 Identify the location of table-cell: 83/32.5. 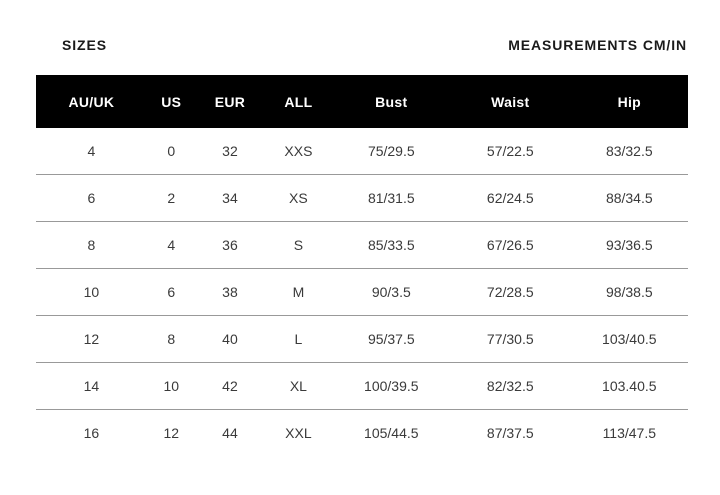
(629, 151).